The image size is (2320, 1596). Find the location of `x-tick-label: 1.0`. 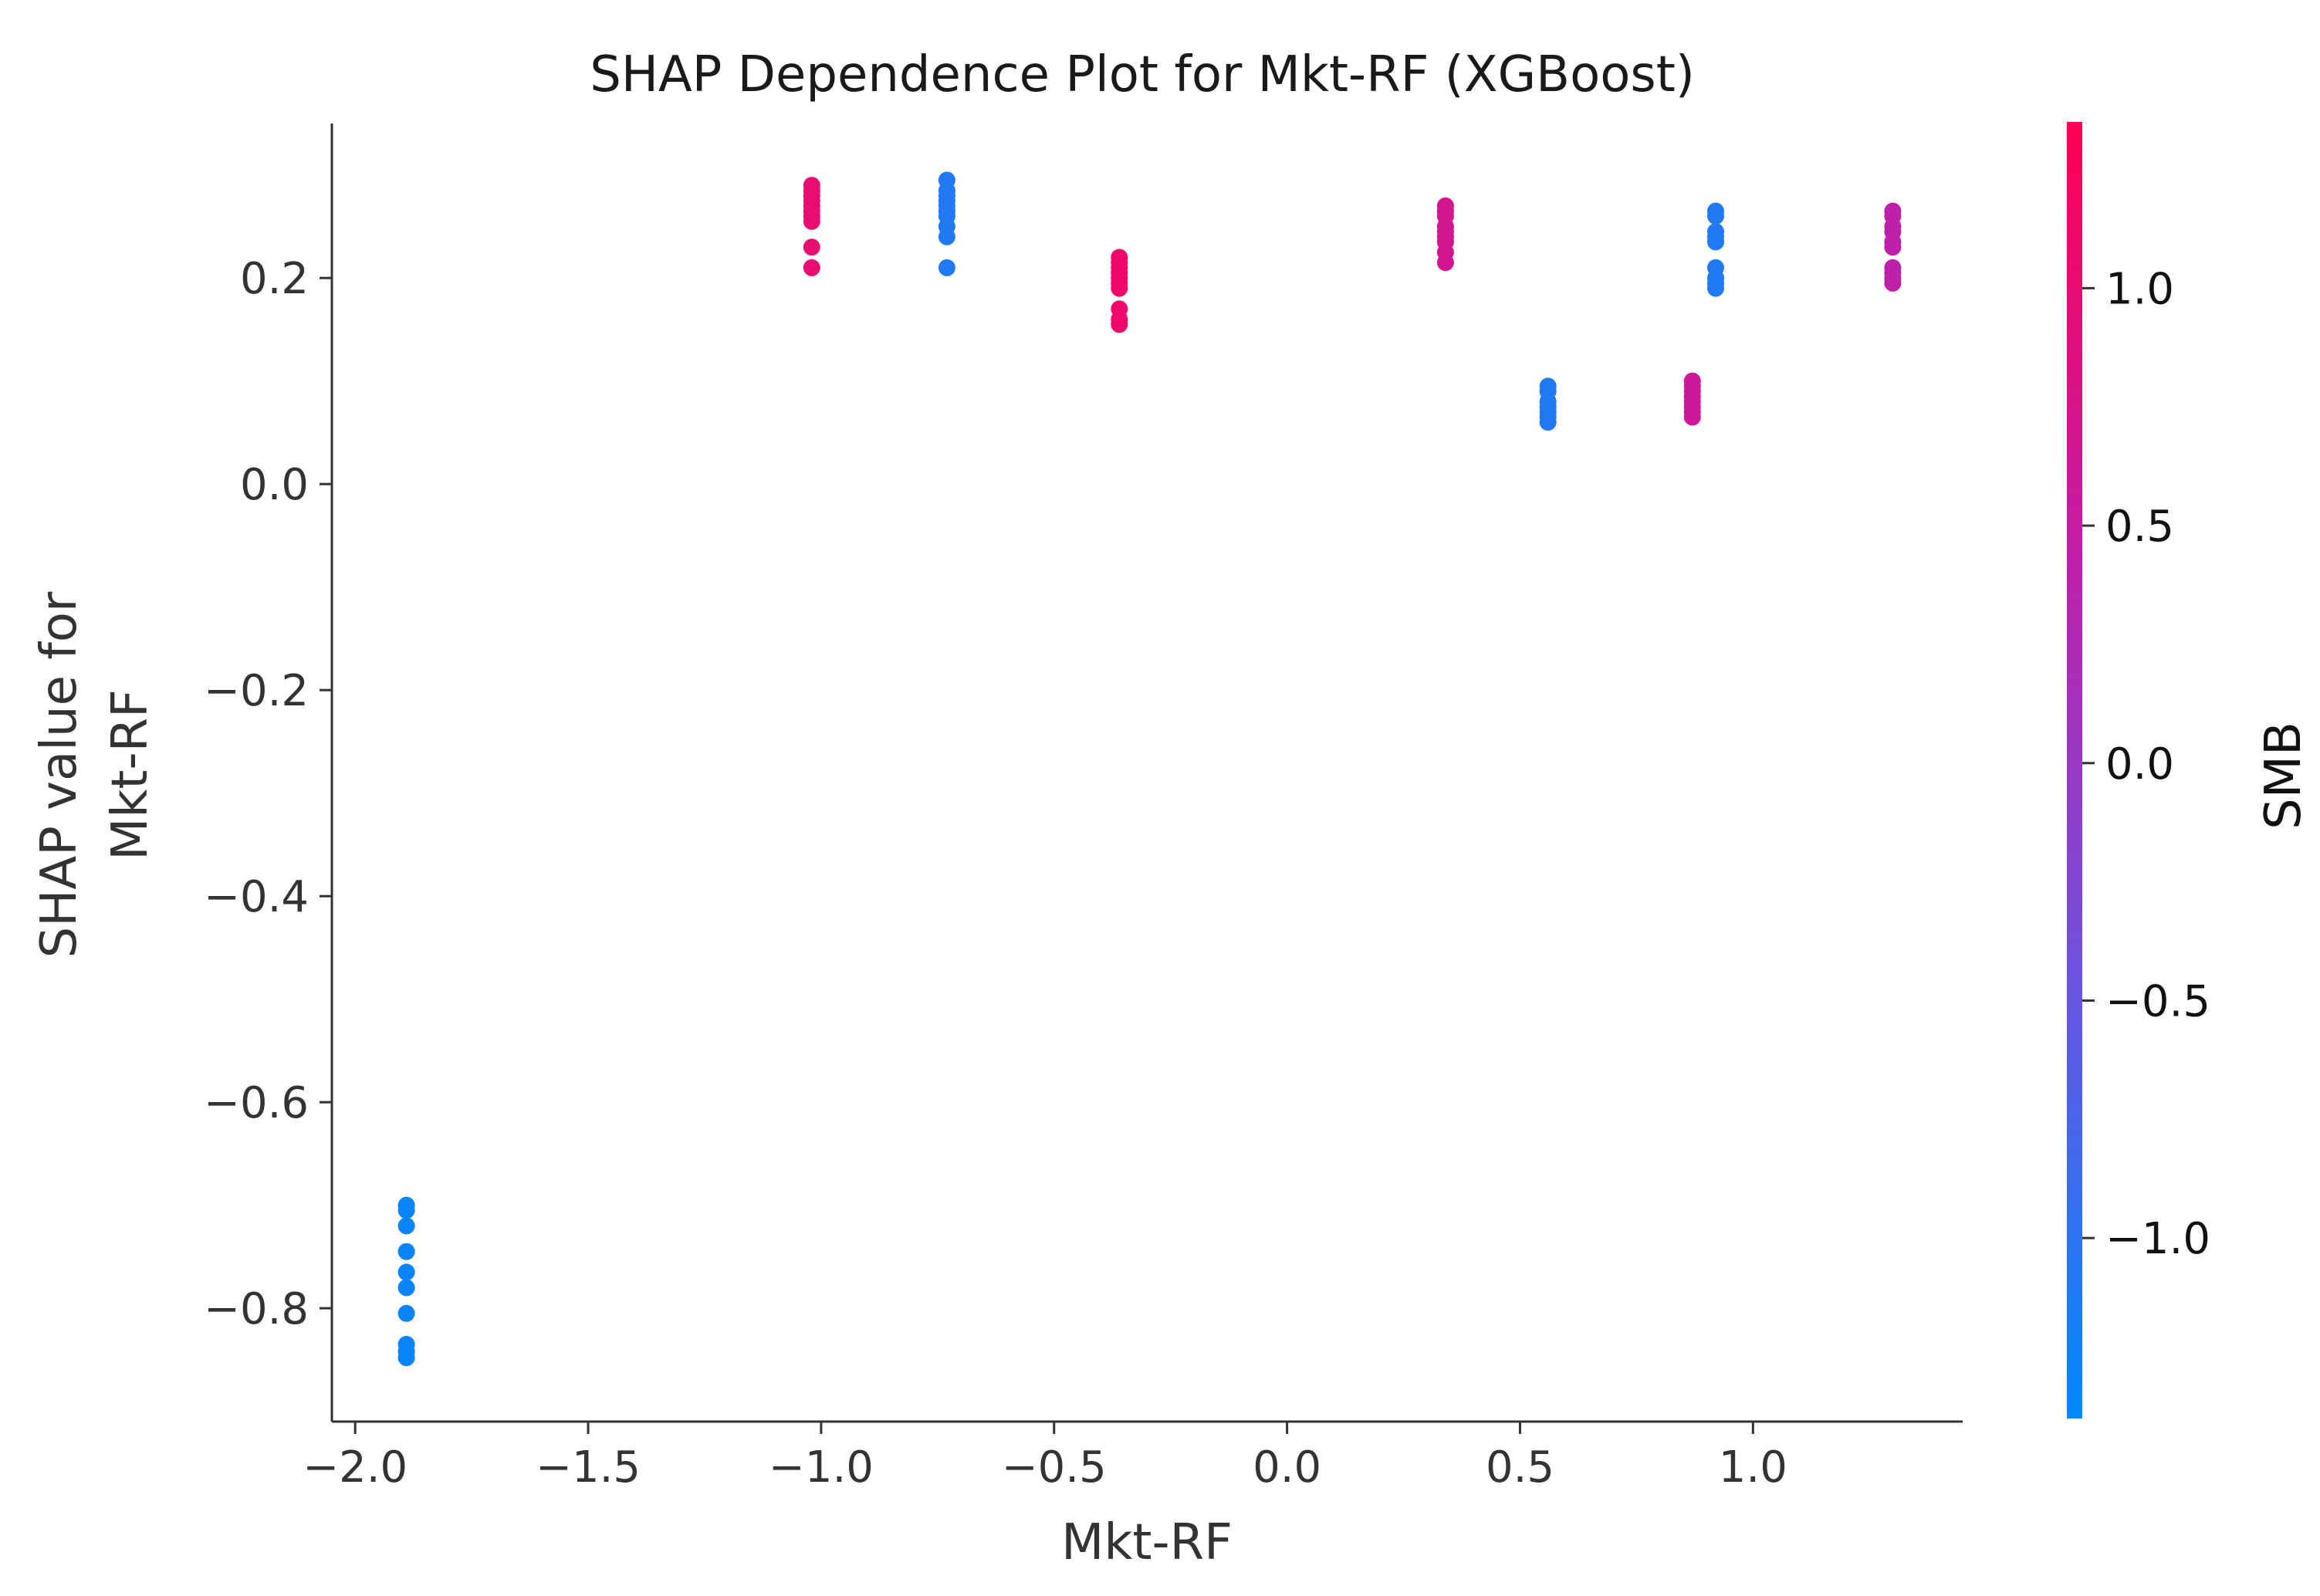

x-tick-label: 1.0 is located at coordinates (1753, 1467).